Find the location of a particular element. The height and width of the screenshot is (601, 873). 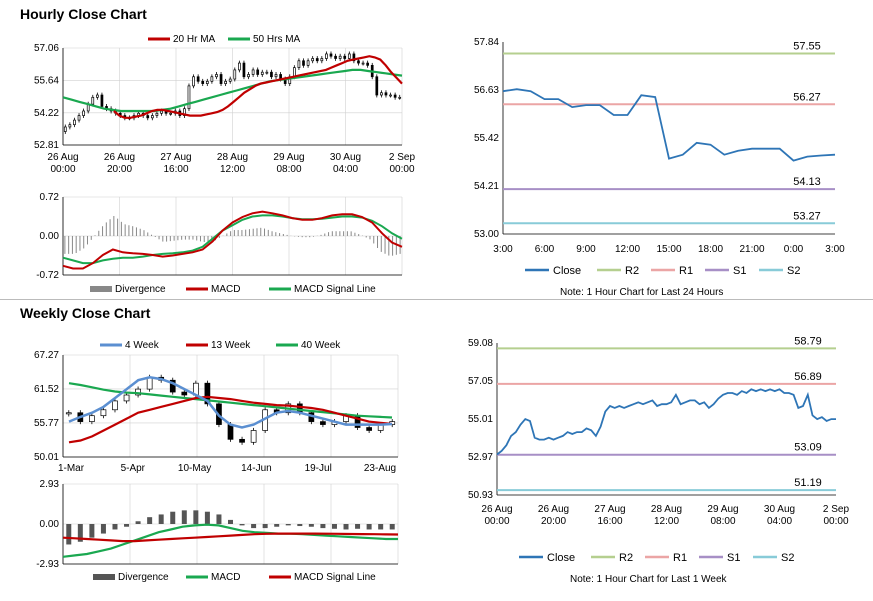

hourly-ma20-line is located at coordinates (258, 87).